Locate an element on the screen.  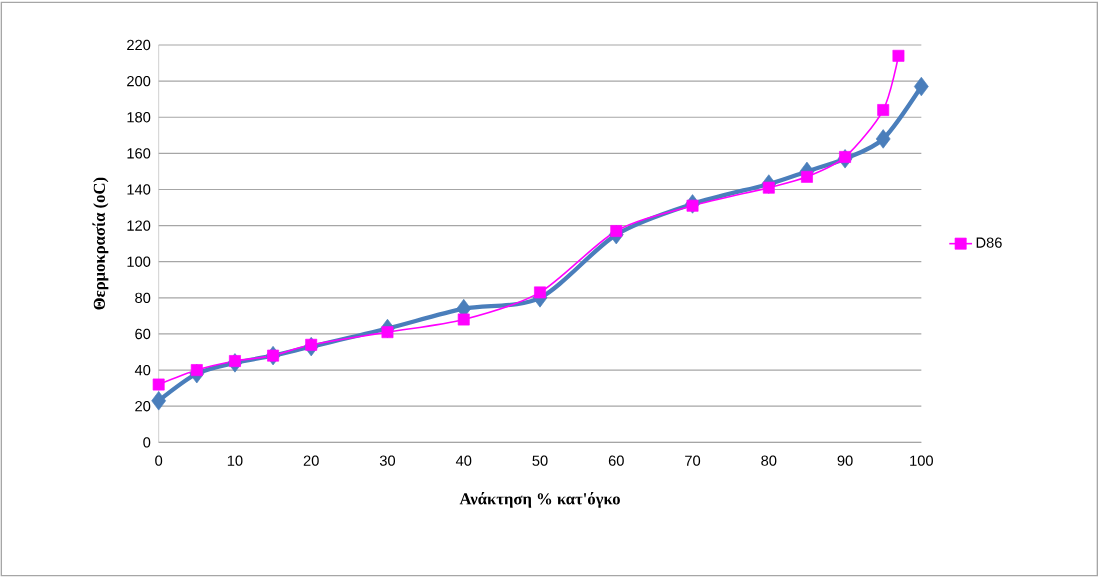
legend-label: D86 is located at coordinates (989, 242).